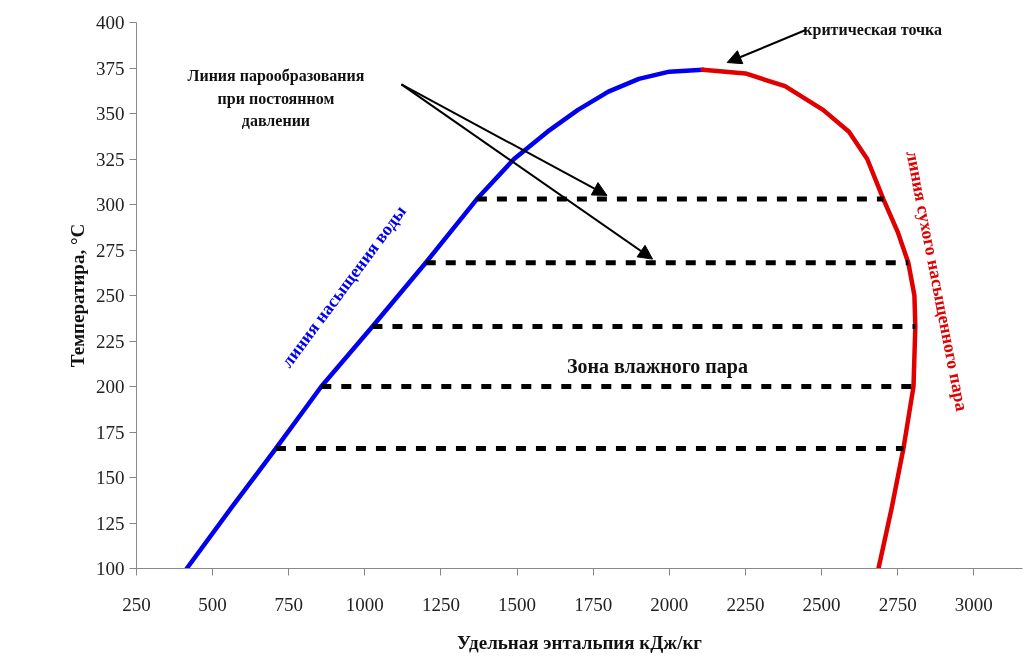 The width and height of the screenshot is (1027, 668). What do you see at coordinates (657, 367) in the screenshot?
I see `annotation: Зона влажного пара` at bounding box center [657, 367].